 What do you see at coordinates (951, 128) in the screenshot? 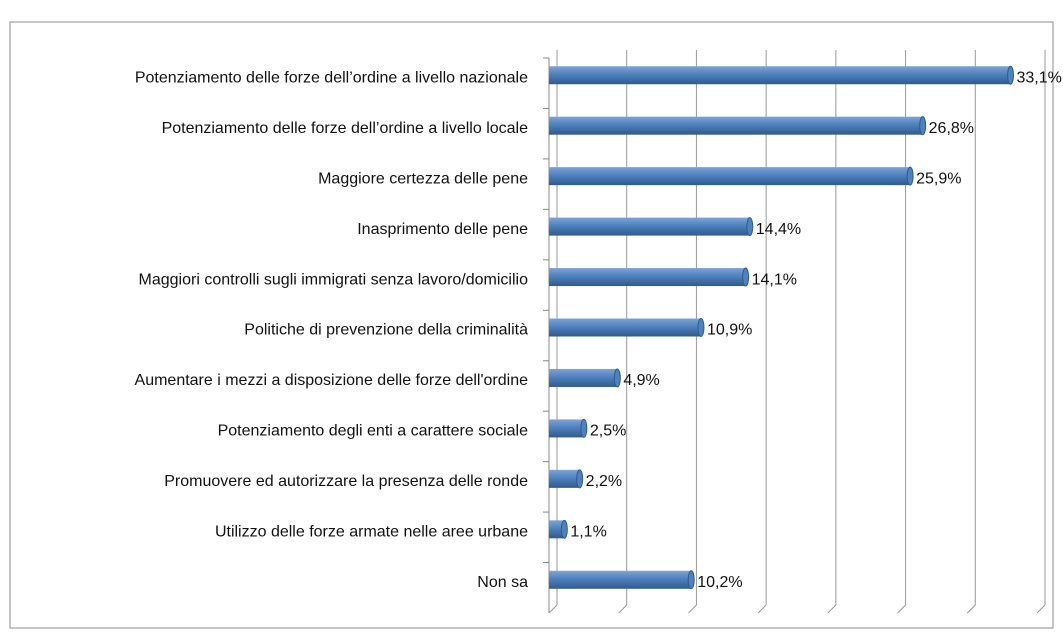
I see `value-label: 26,8%` at bounding box center [951, 128].